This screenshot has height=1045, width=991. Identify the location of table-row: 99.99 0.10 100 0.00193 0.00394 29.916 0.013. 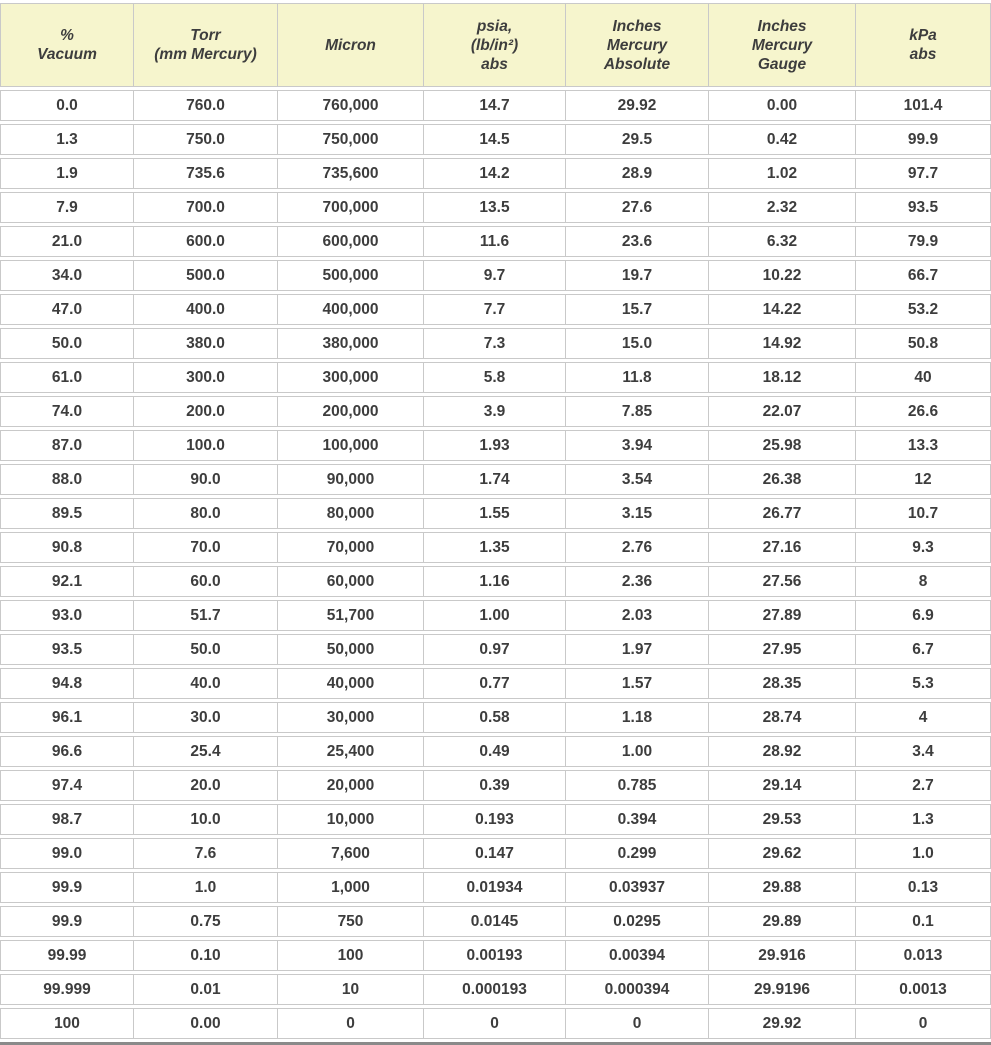
(495, 955).